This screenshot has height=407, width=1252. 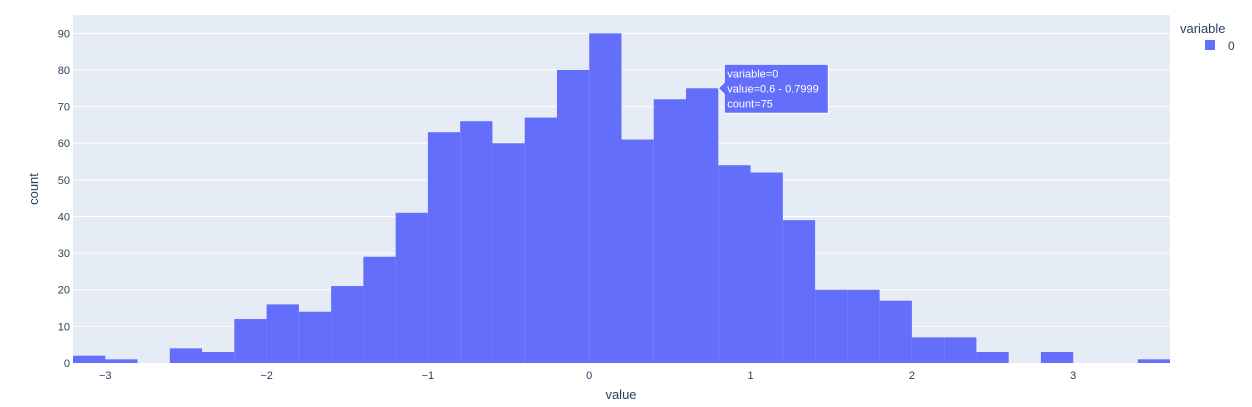 I want to click on x-tick-label: 2, so click(x=912, y=376).